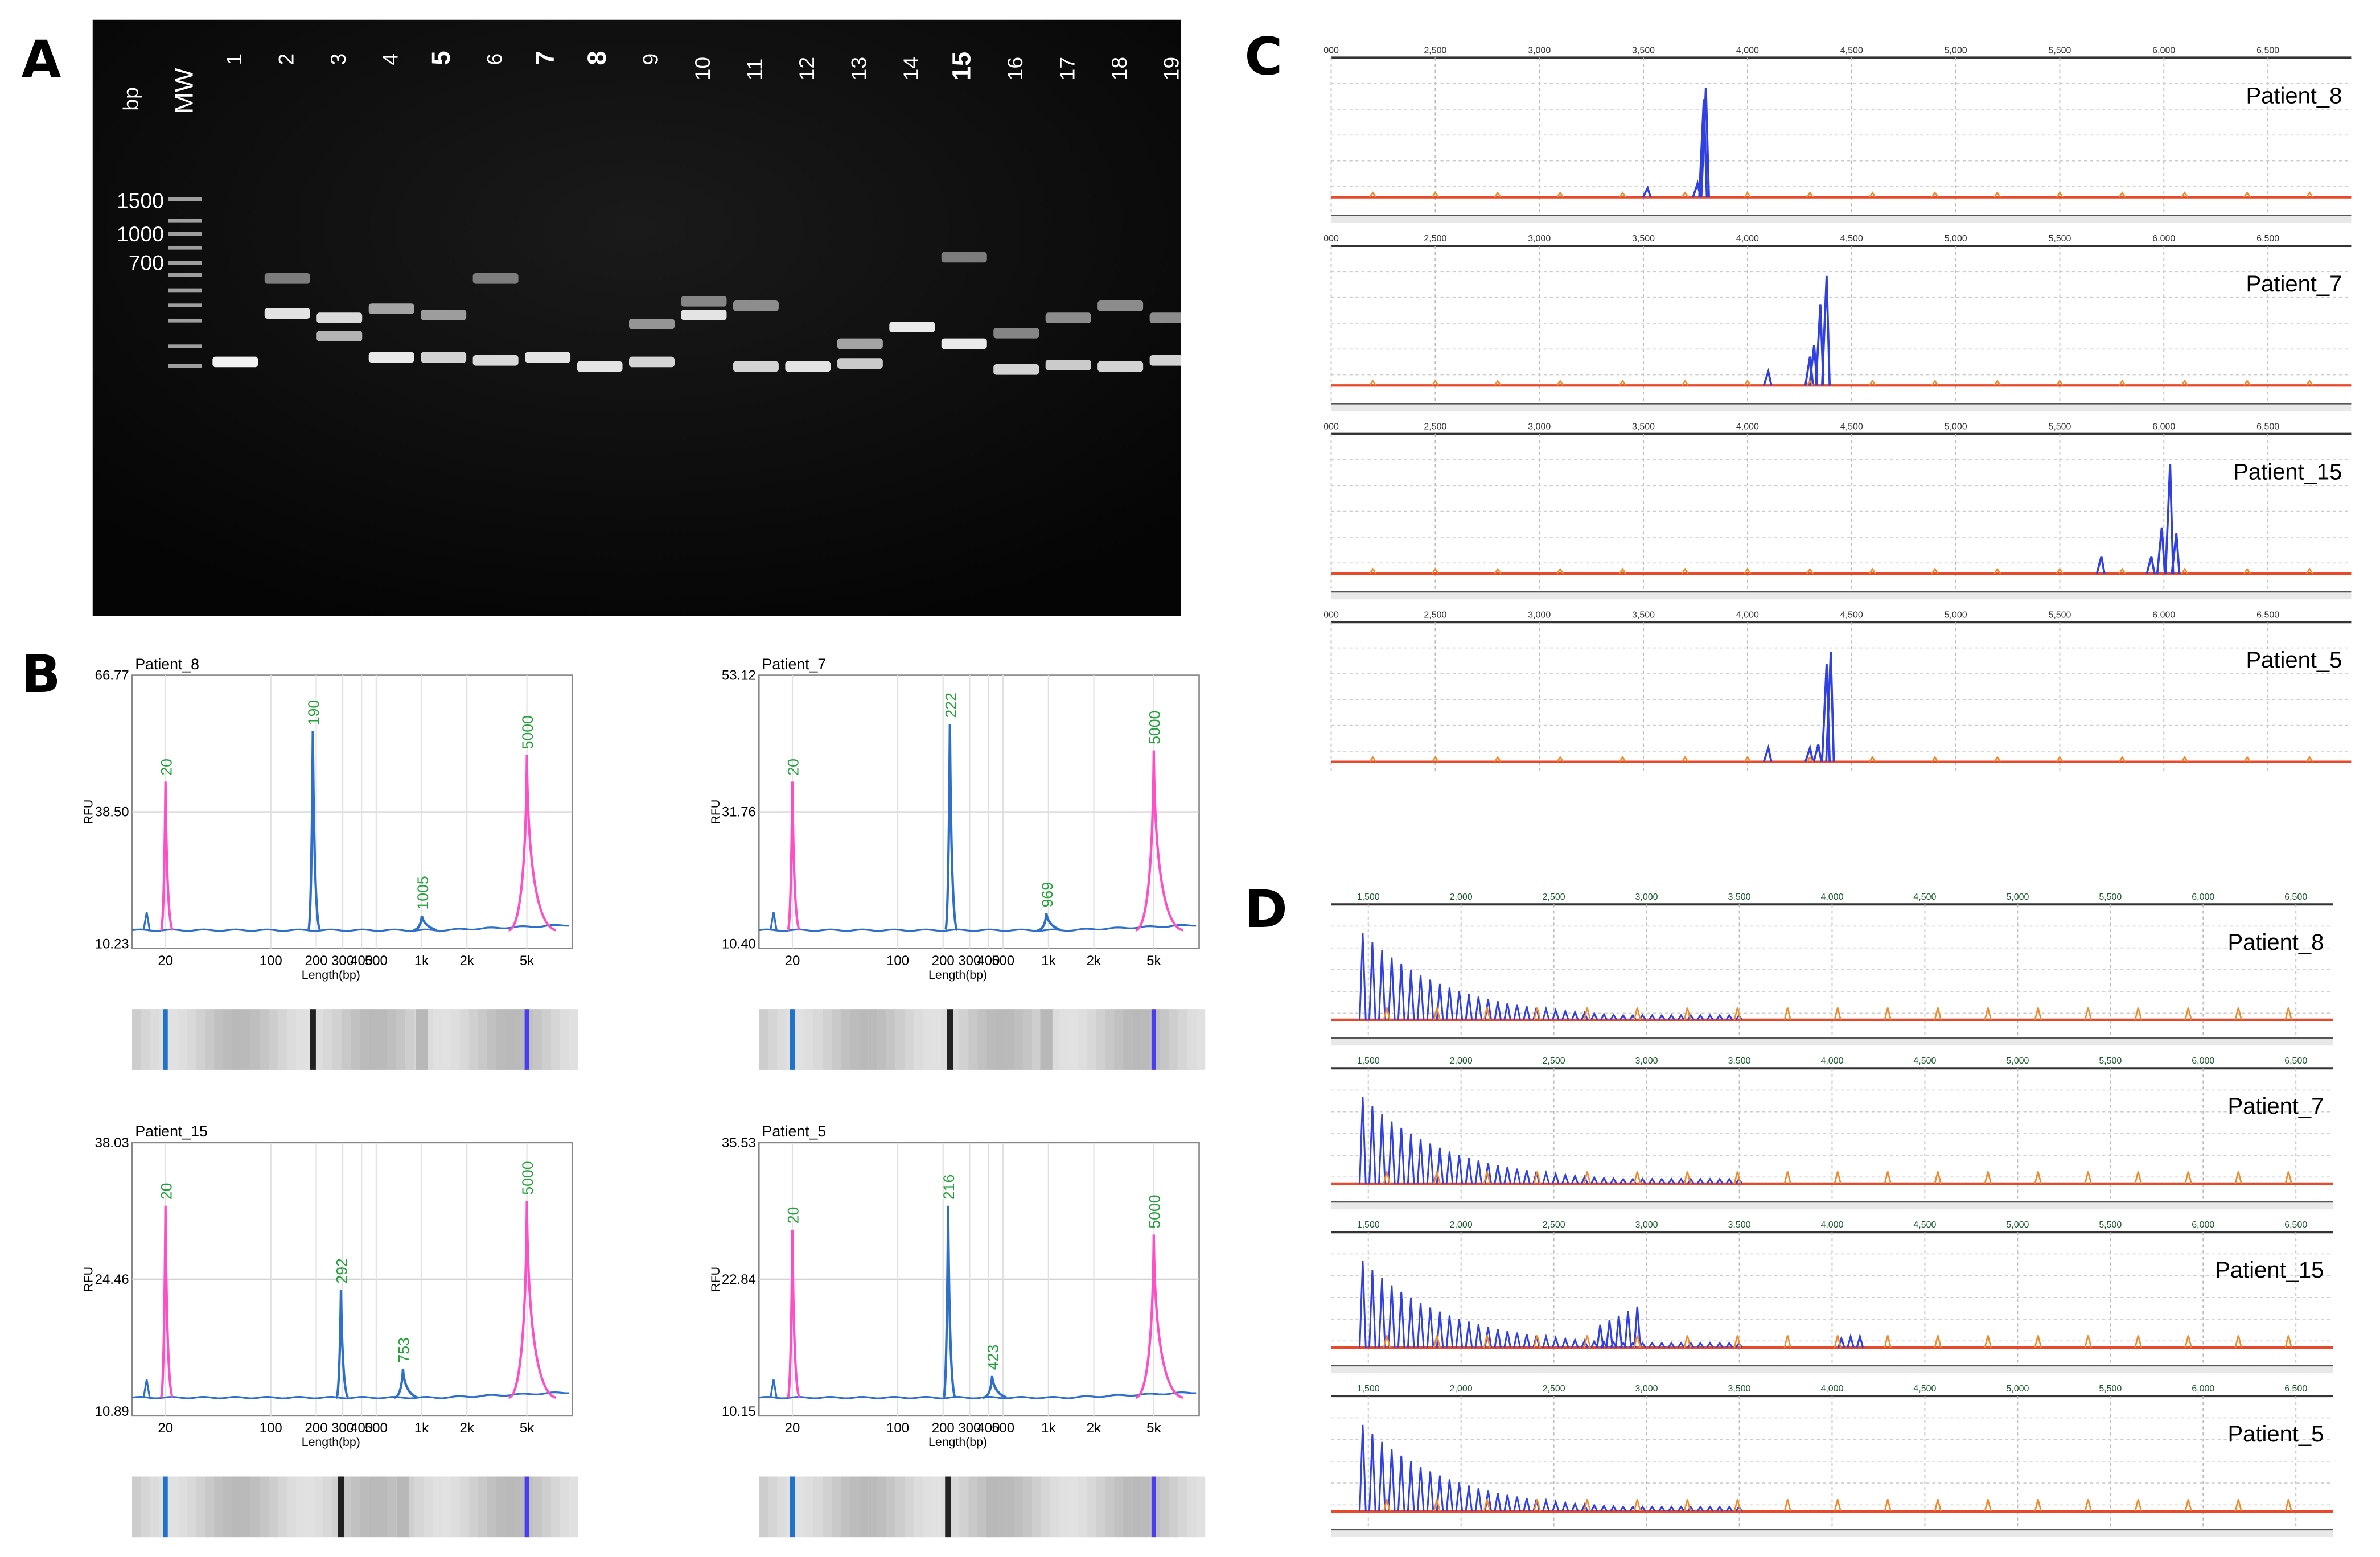  I want to click on panel-label-c: C, so click(1263, 57).